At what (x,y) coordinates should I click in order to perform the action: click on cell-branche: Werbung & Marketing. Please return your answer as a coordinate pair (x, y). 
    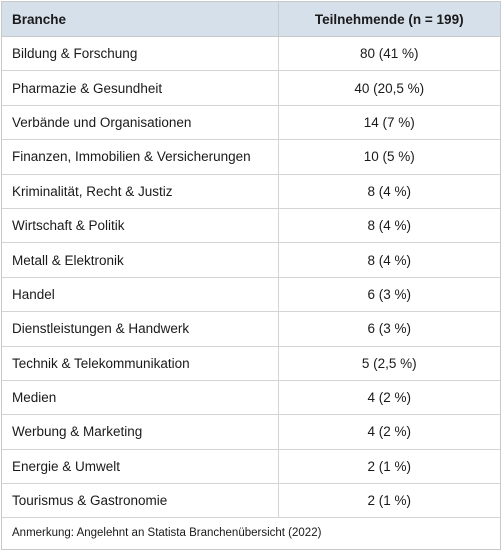
    Looking at the image, I should click on (140, 432).